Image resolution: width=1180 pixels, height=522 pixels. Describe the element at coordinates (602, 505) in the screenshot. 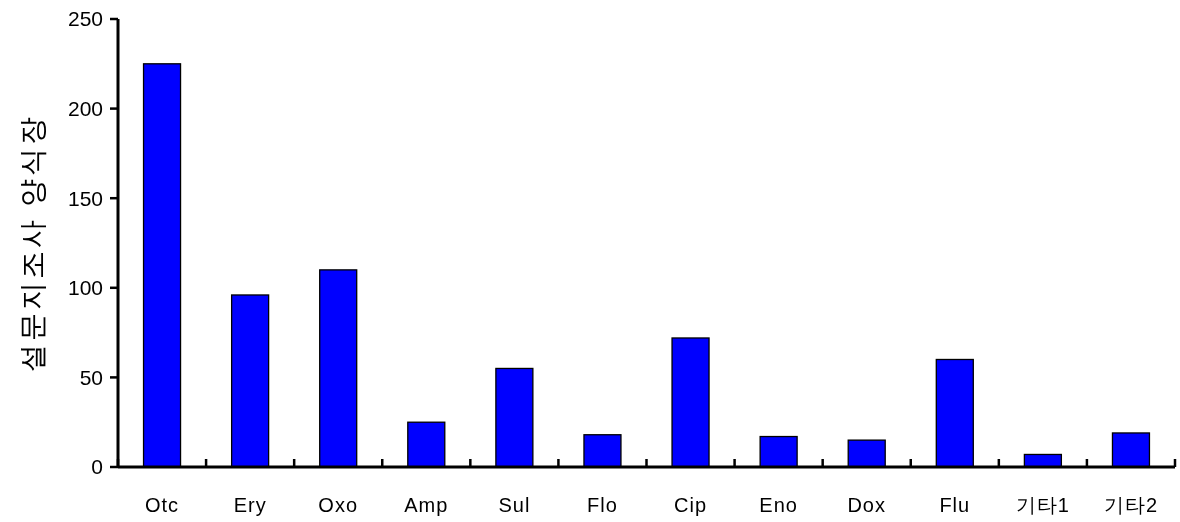

I see `x-tick-label: Flo` at that location.